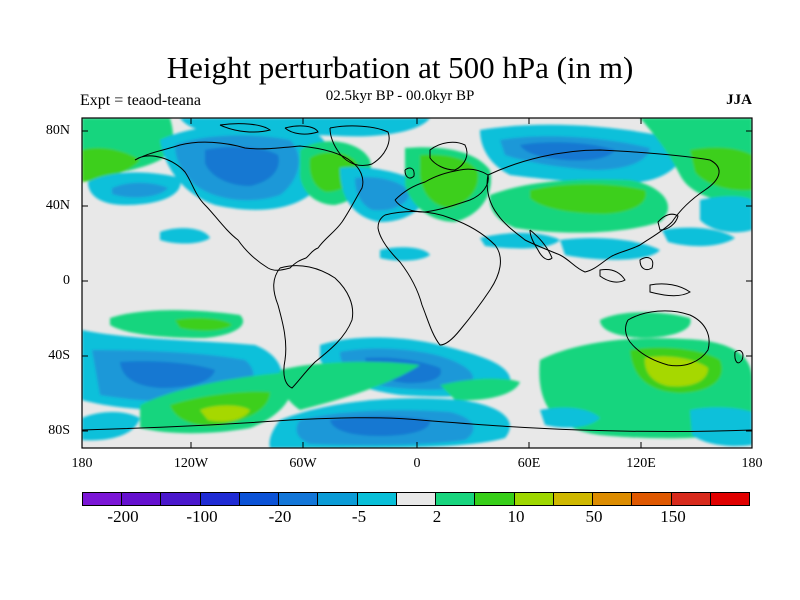 The image size is (800, 600). I want to click on lat-tick-label: 80N, so click(57, 130).